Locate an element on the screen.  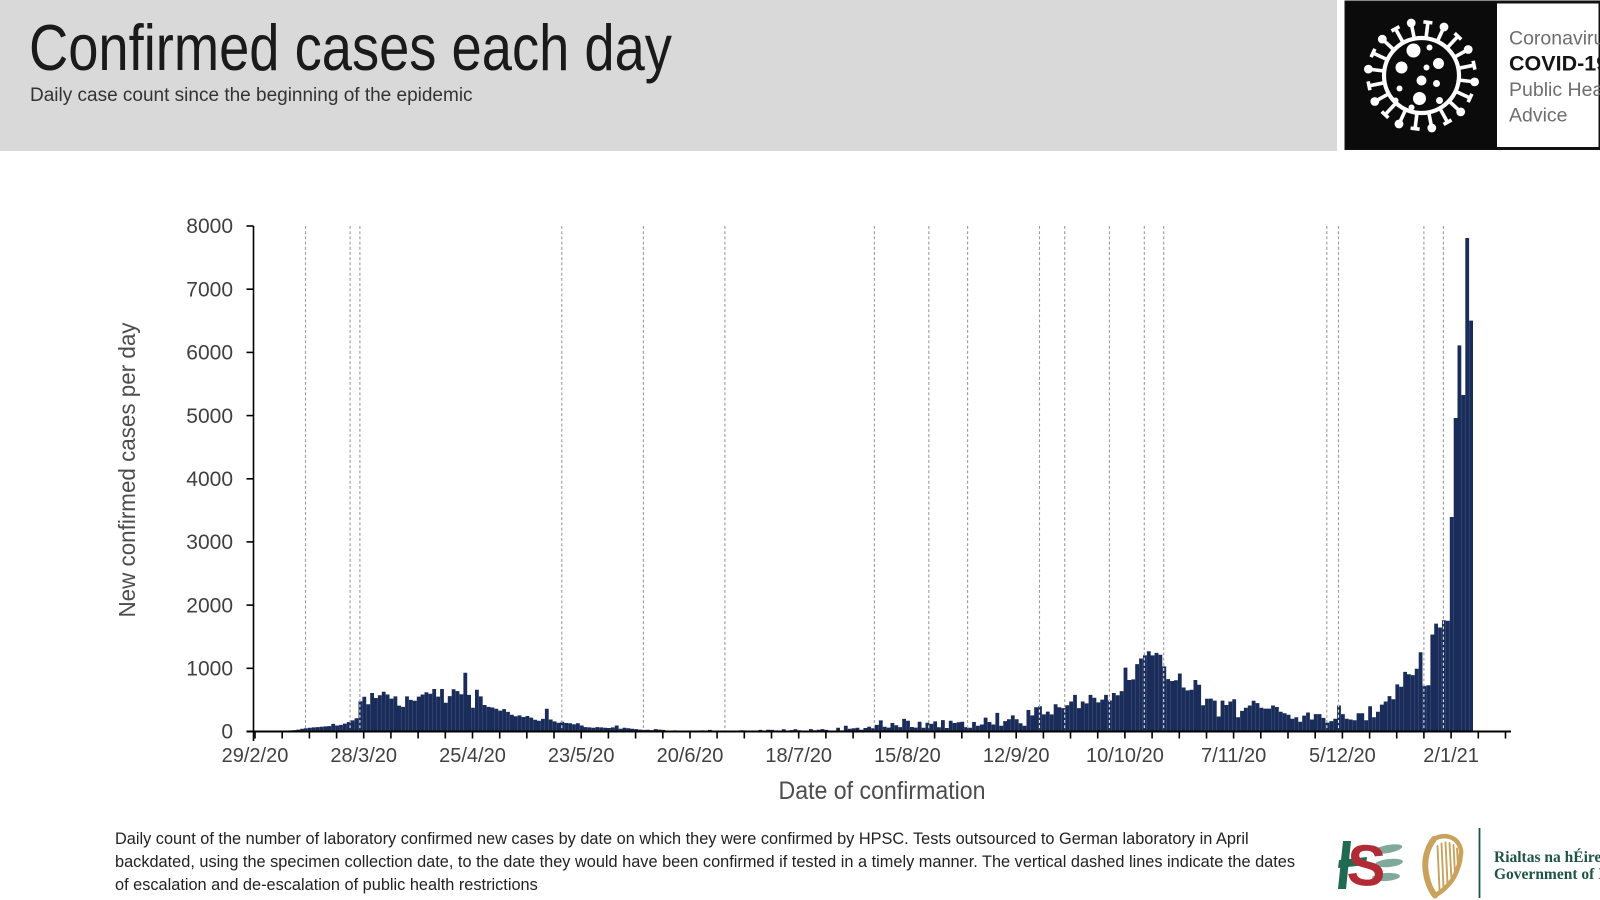
svg-text: 15/8/20 is located at coordinates (907, 756).